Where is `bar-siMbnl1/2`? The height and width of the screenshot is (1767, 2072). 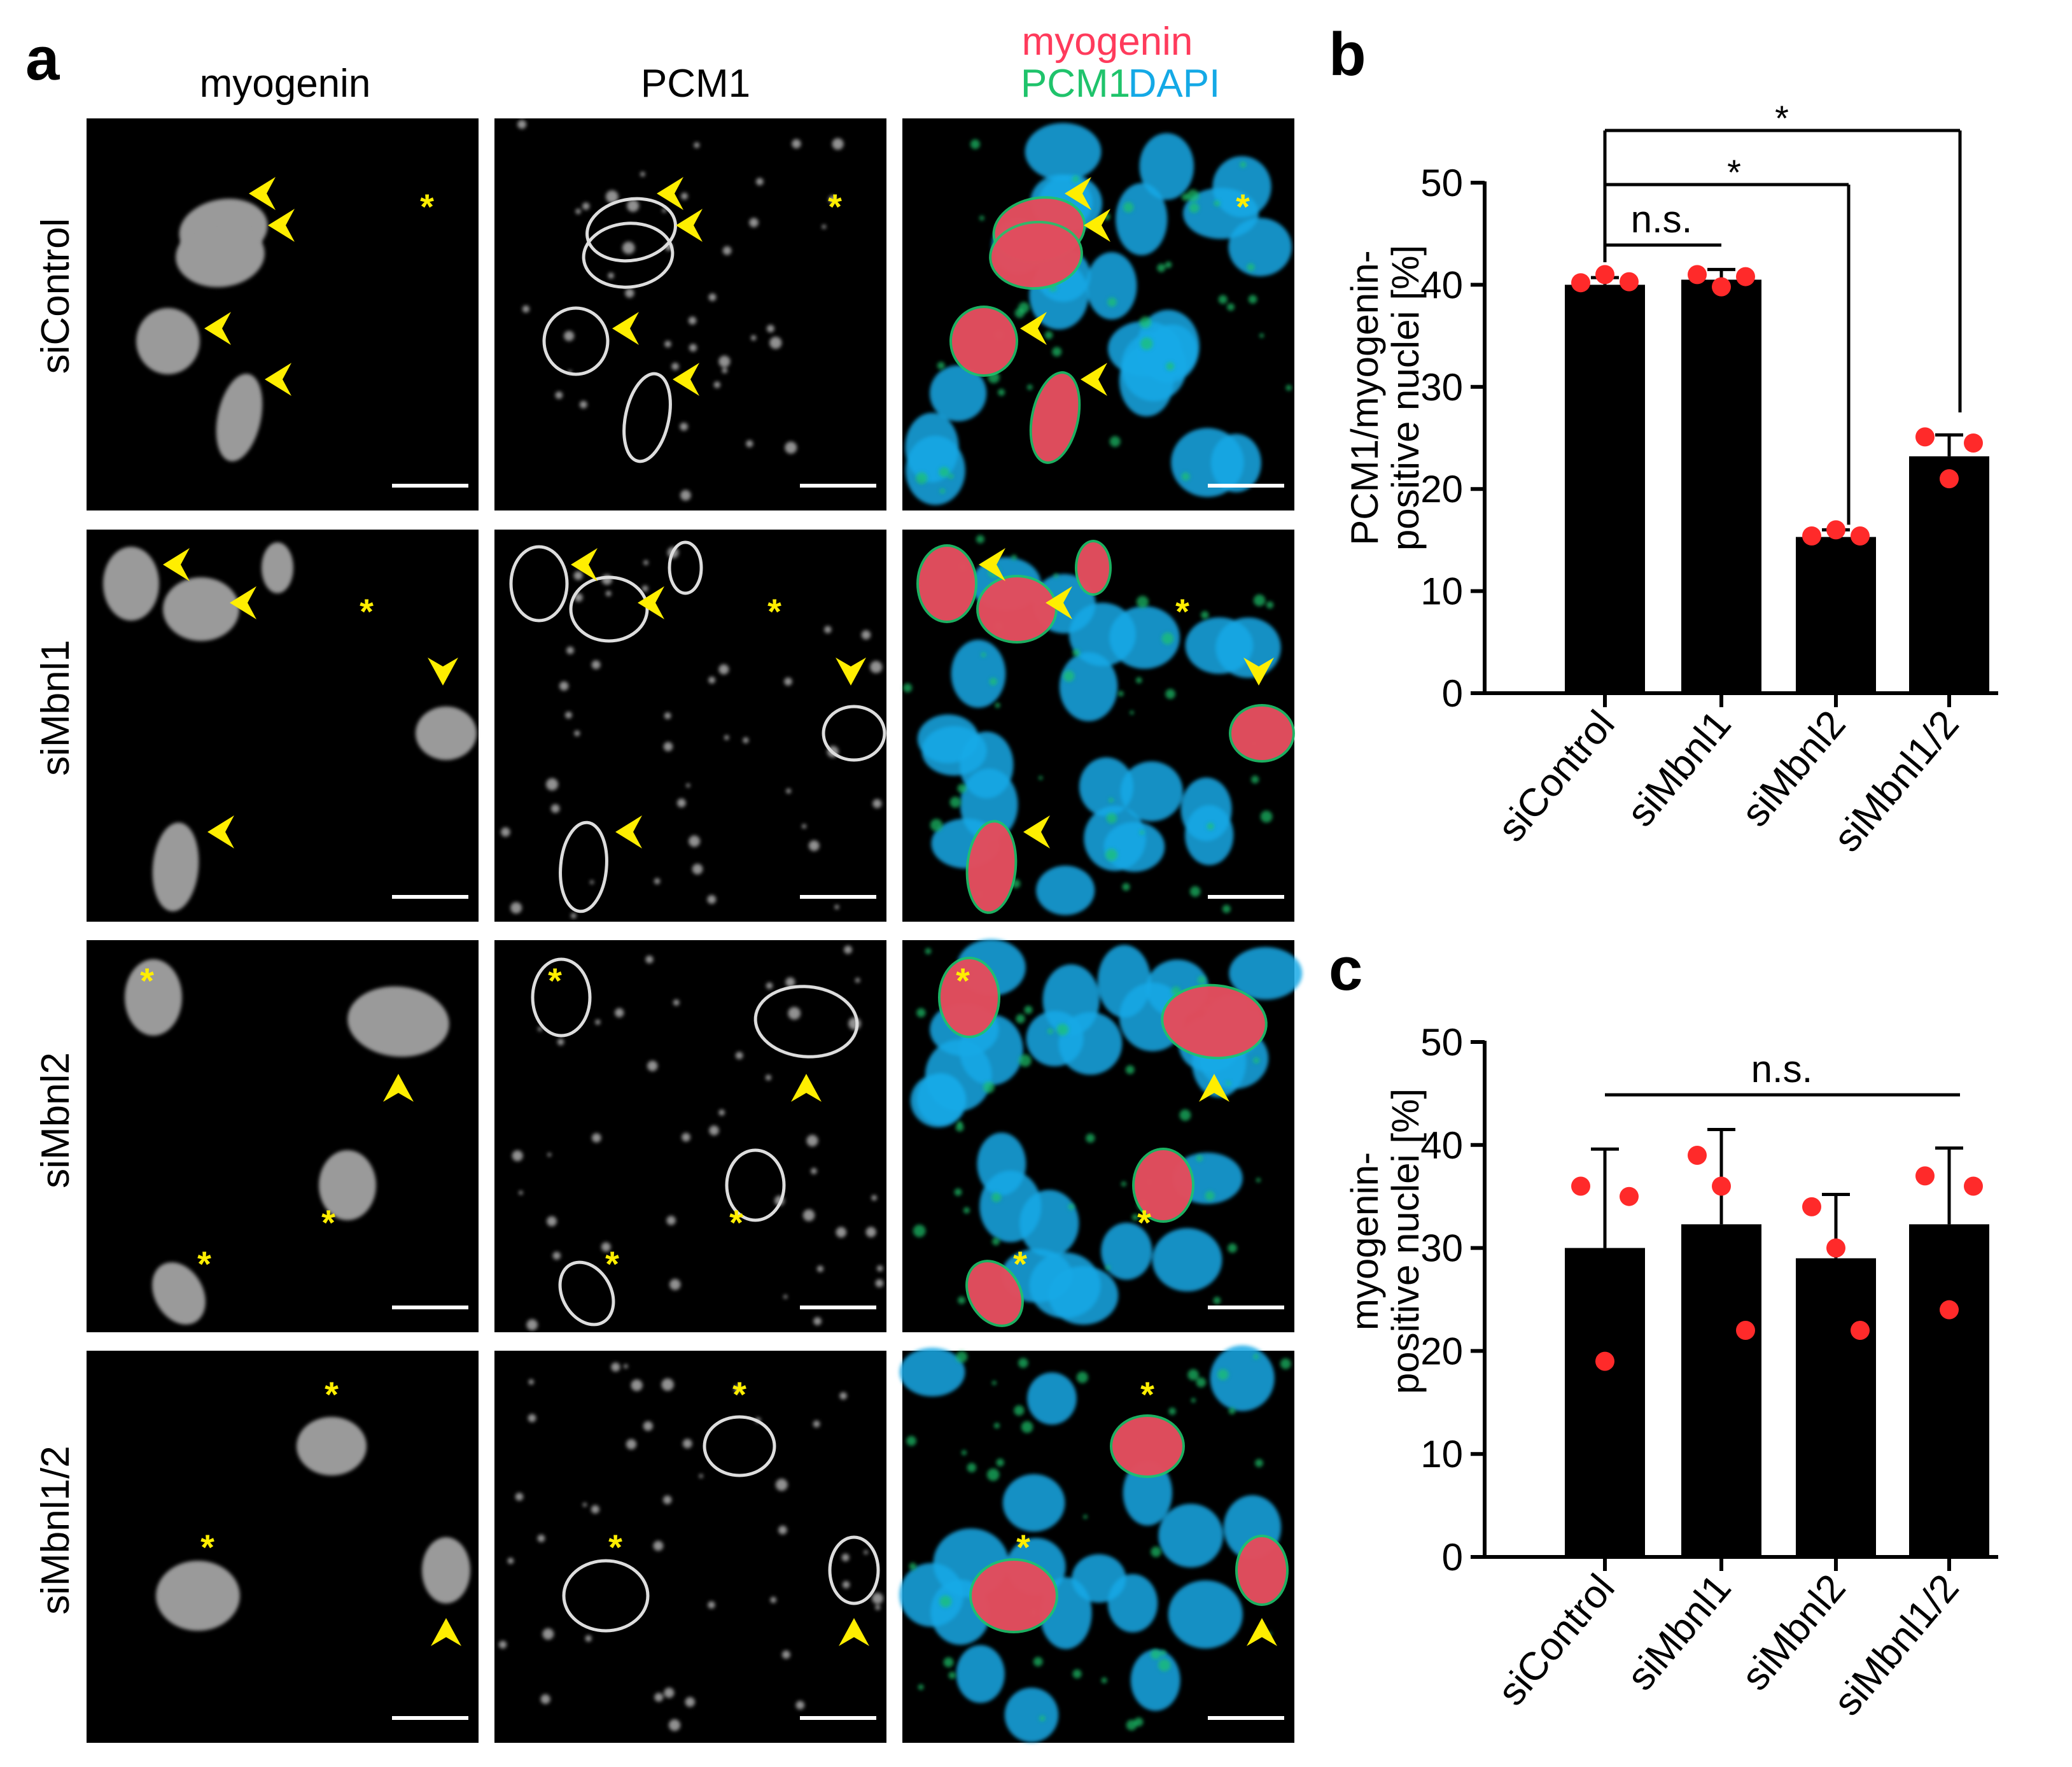 bar-siMbnl1/2 is located at coordinates (1949, 574).